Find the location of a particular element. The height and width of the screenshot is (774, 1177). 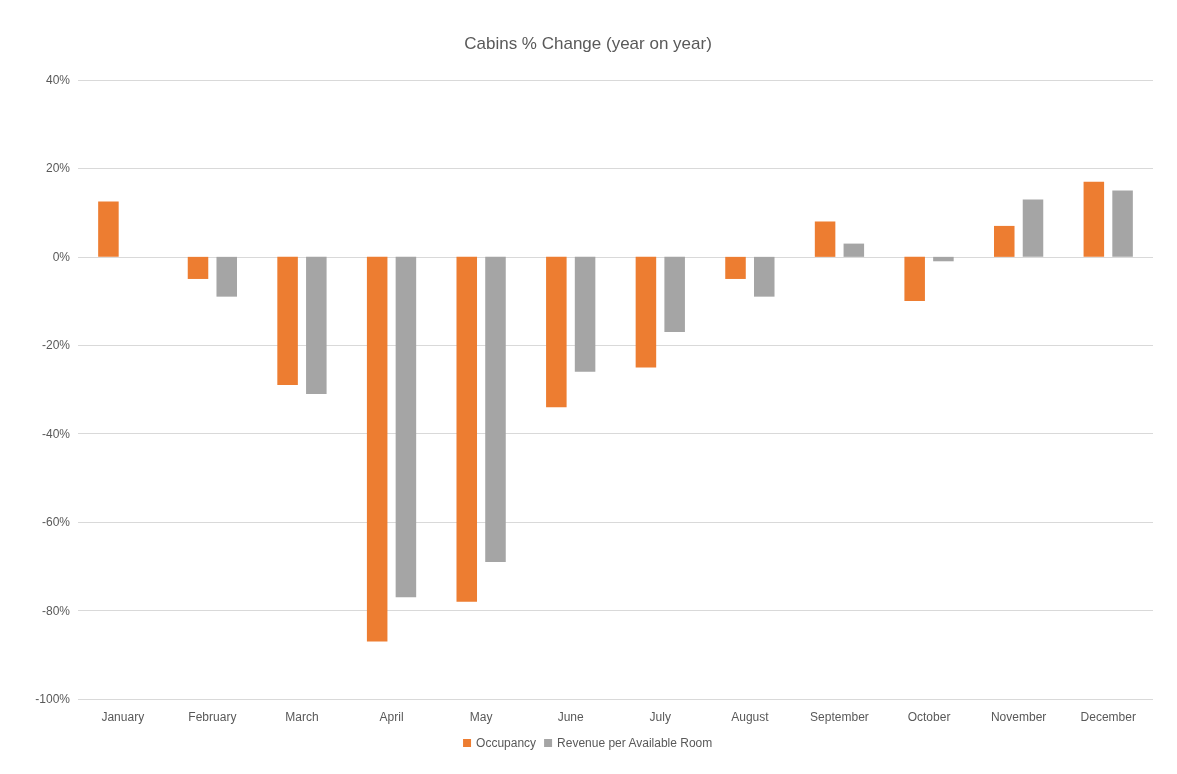

y-tick-label: 40% is located at coordinates (58, 80).